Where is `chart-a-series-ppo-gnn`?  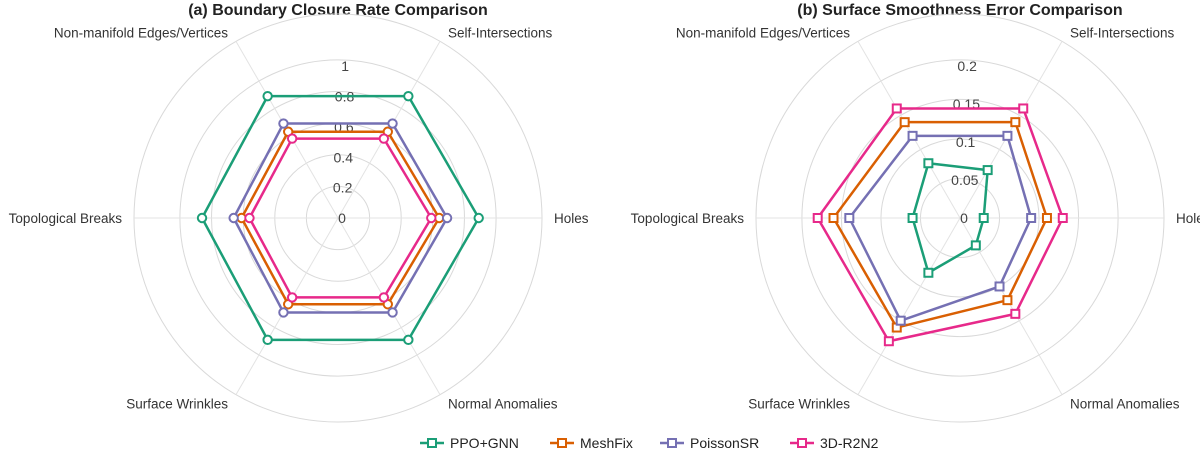
chart-a-series-ppo-gnn is located at coordinates (340, 218).